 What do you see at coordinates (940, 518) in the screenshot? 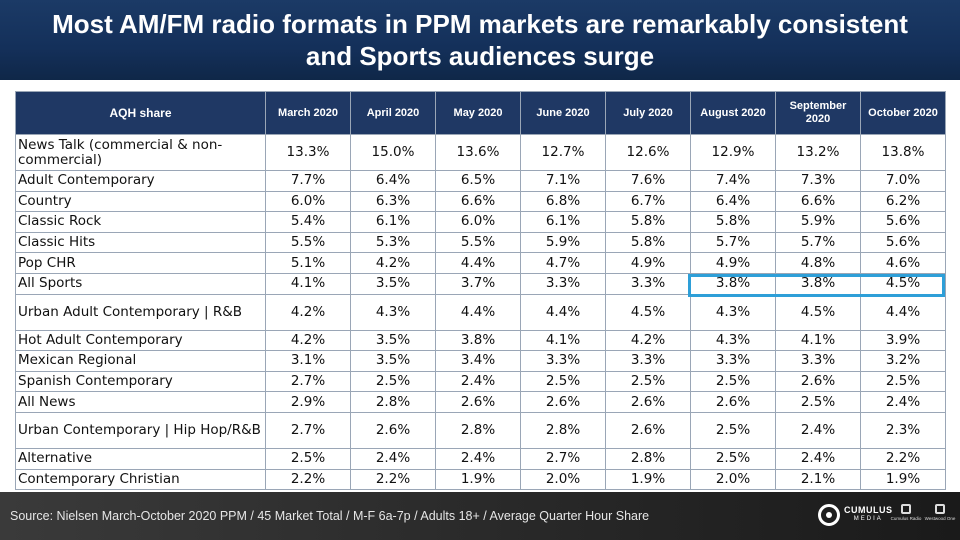
I see `sublogo-caption: Westwood One` at bounding box center [940, 518].